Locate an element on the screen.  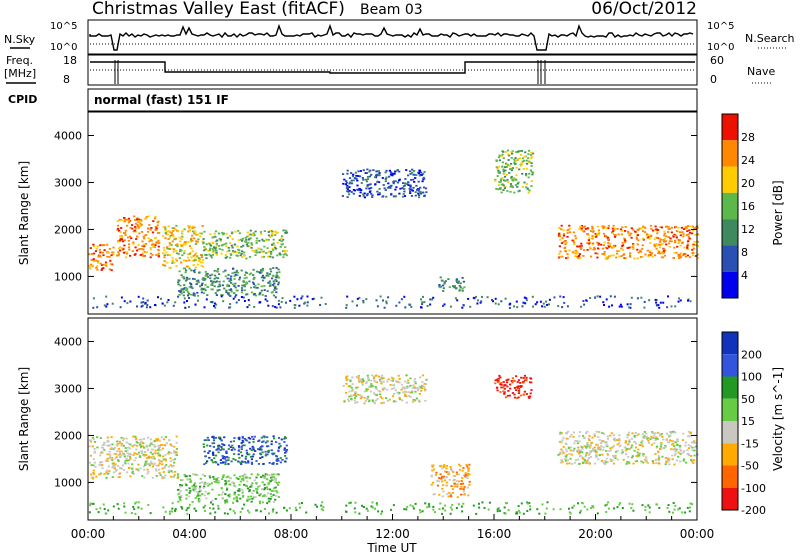
velocity-colorbar-swatch is located at coordinates (730, 365).